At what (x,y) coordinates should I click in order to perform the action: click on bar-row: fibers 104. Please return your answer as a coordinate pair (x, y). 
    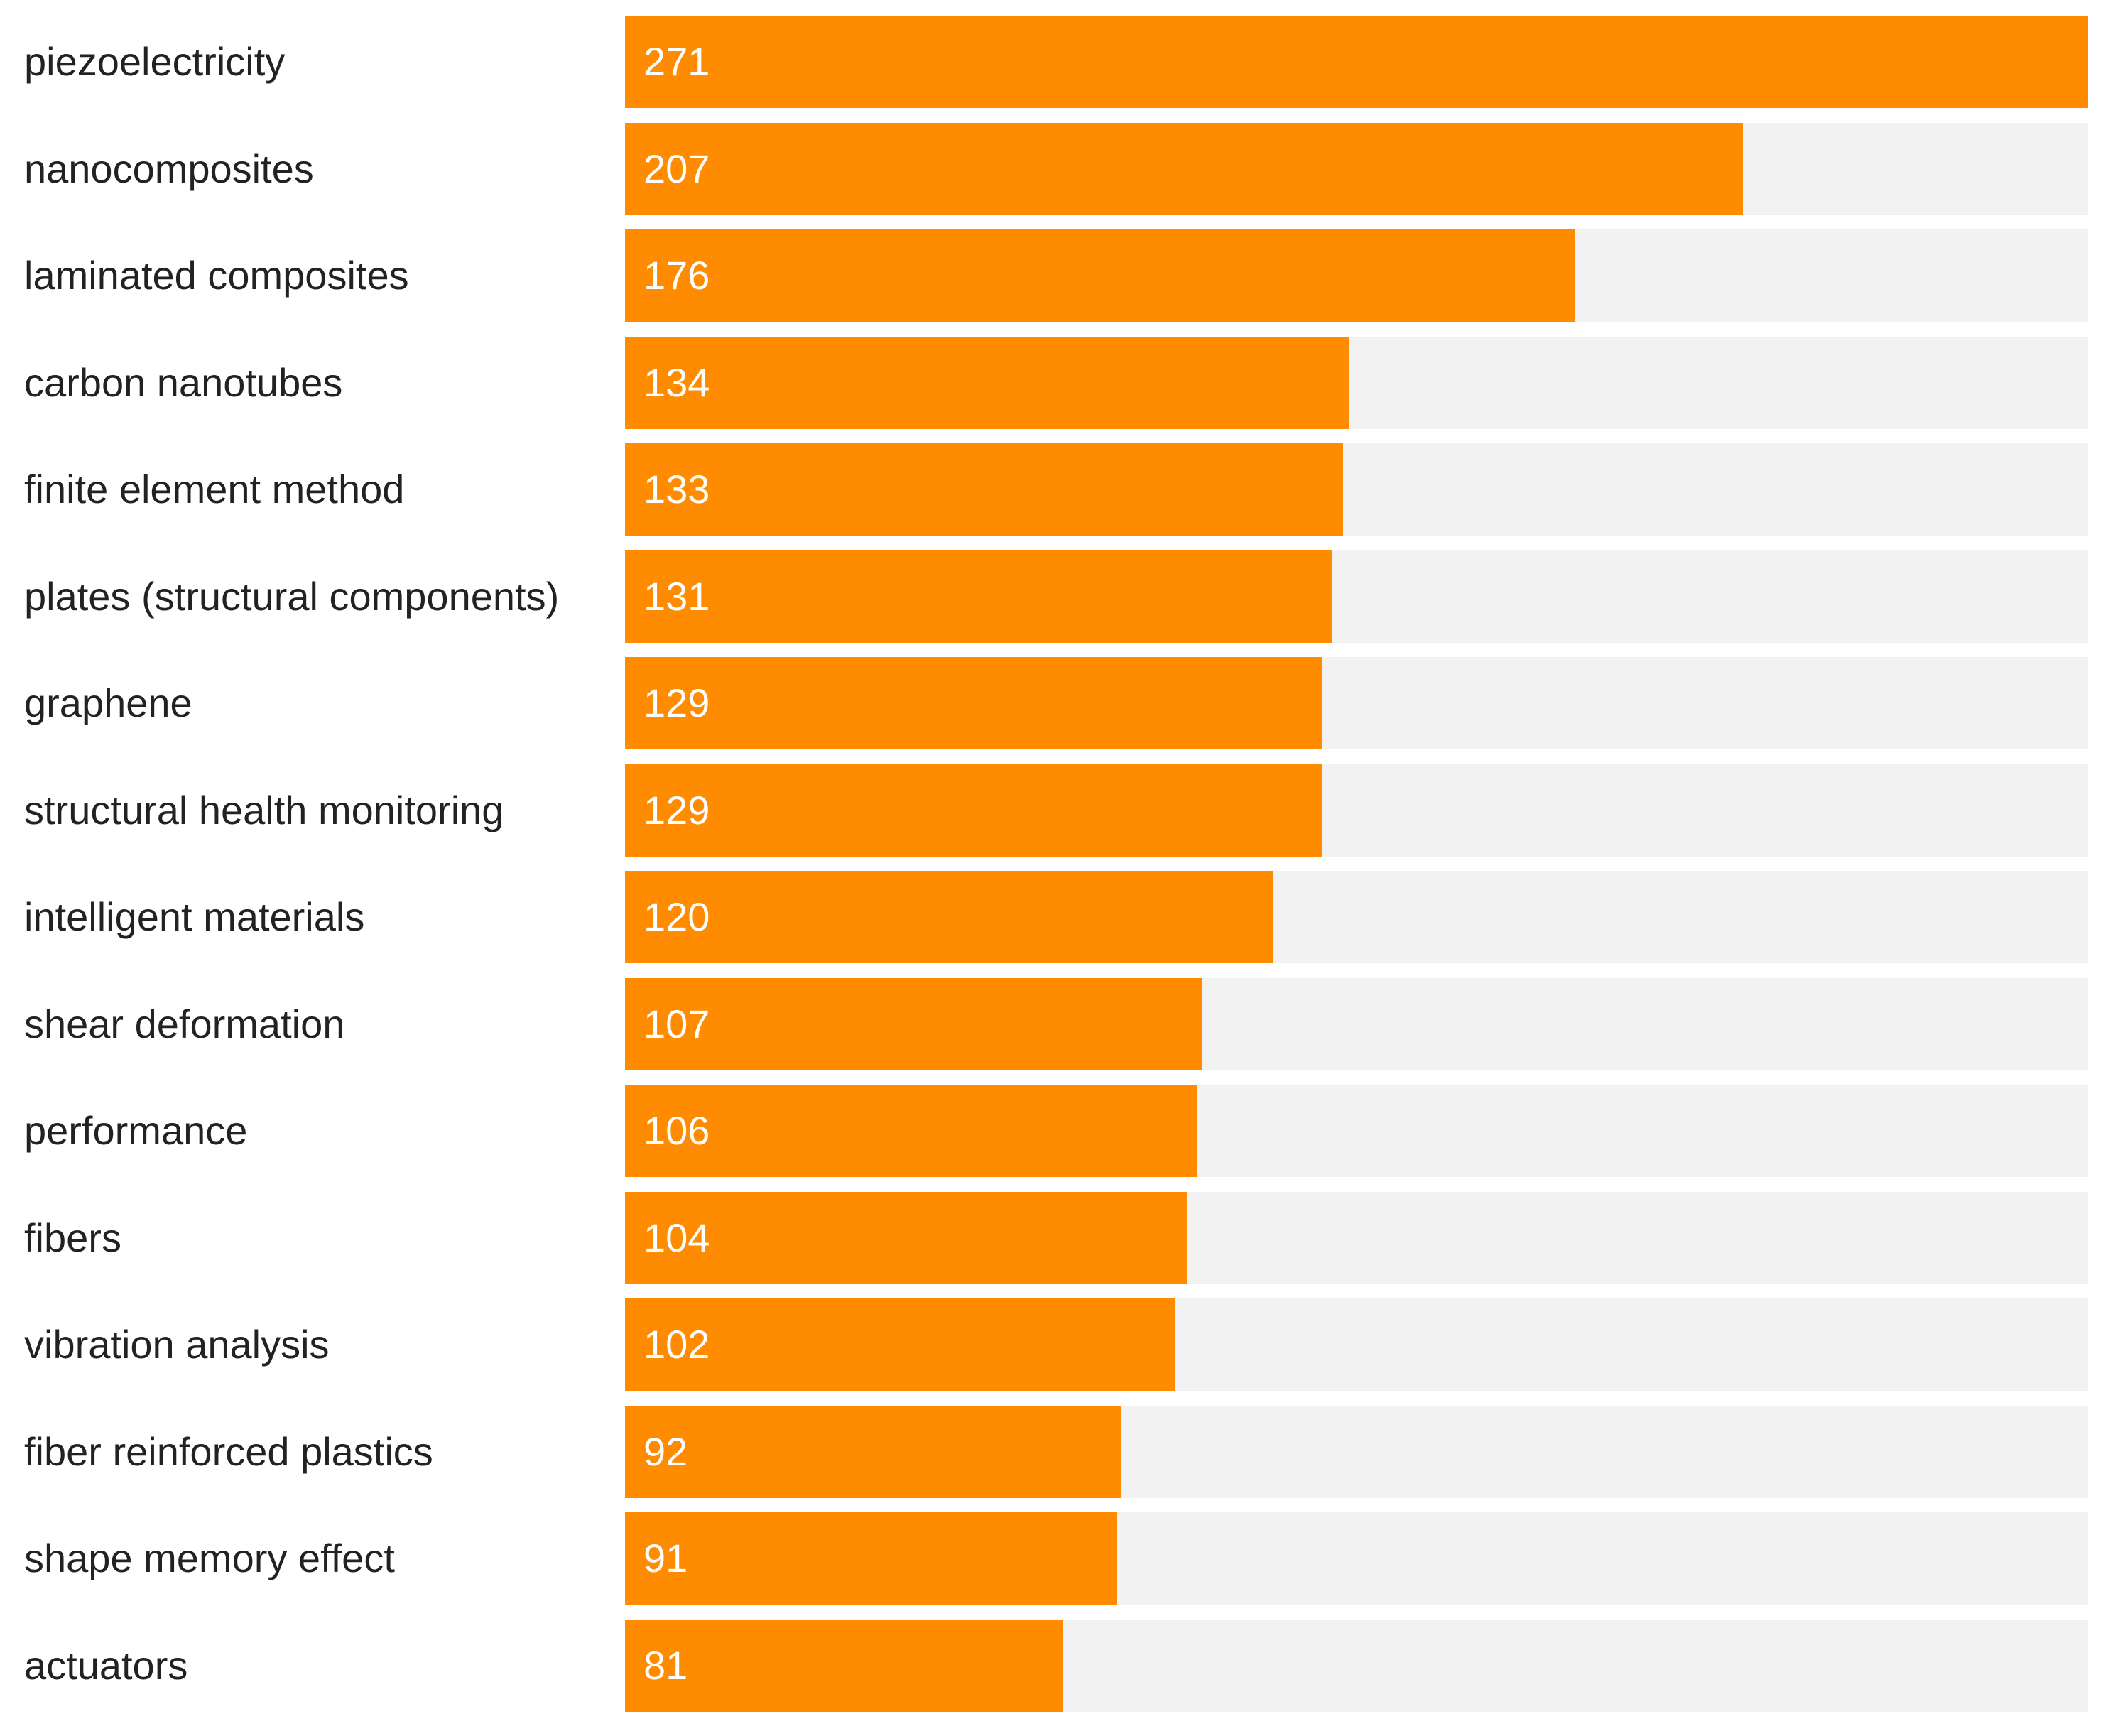
    Looking at the image, I should click on (1054, 1237).